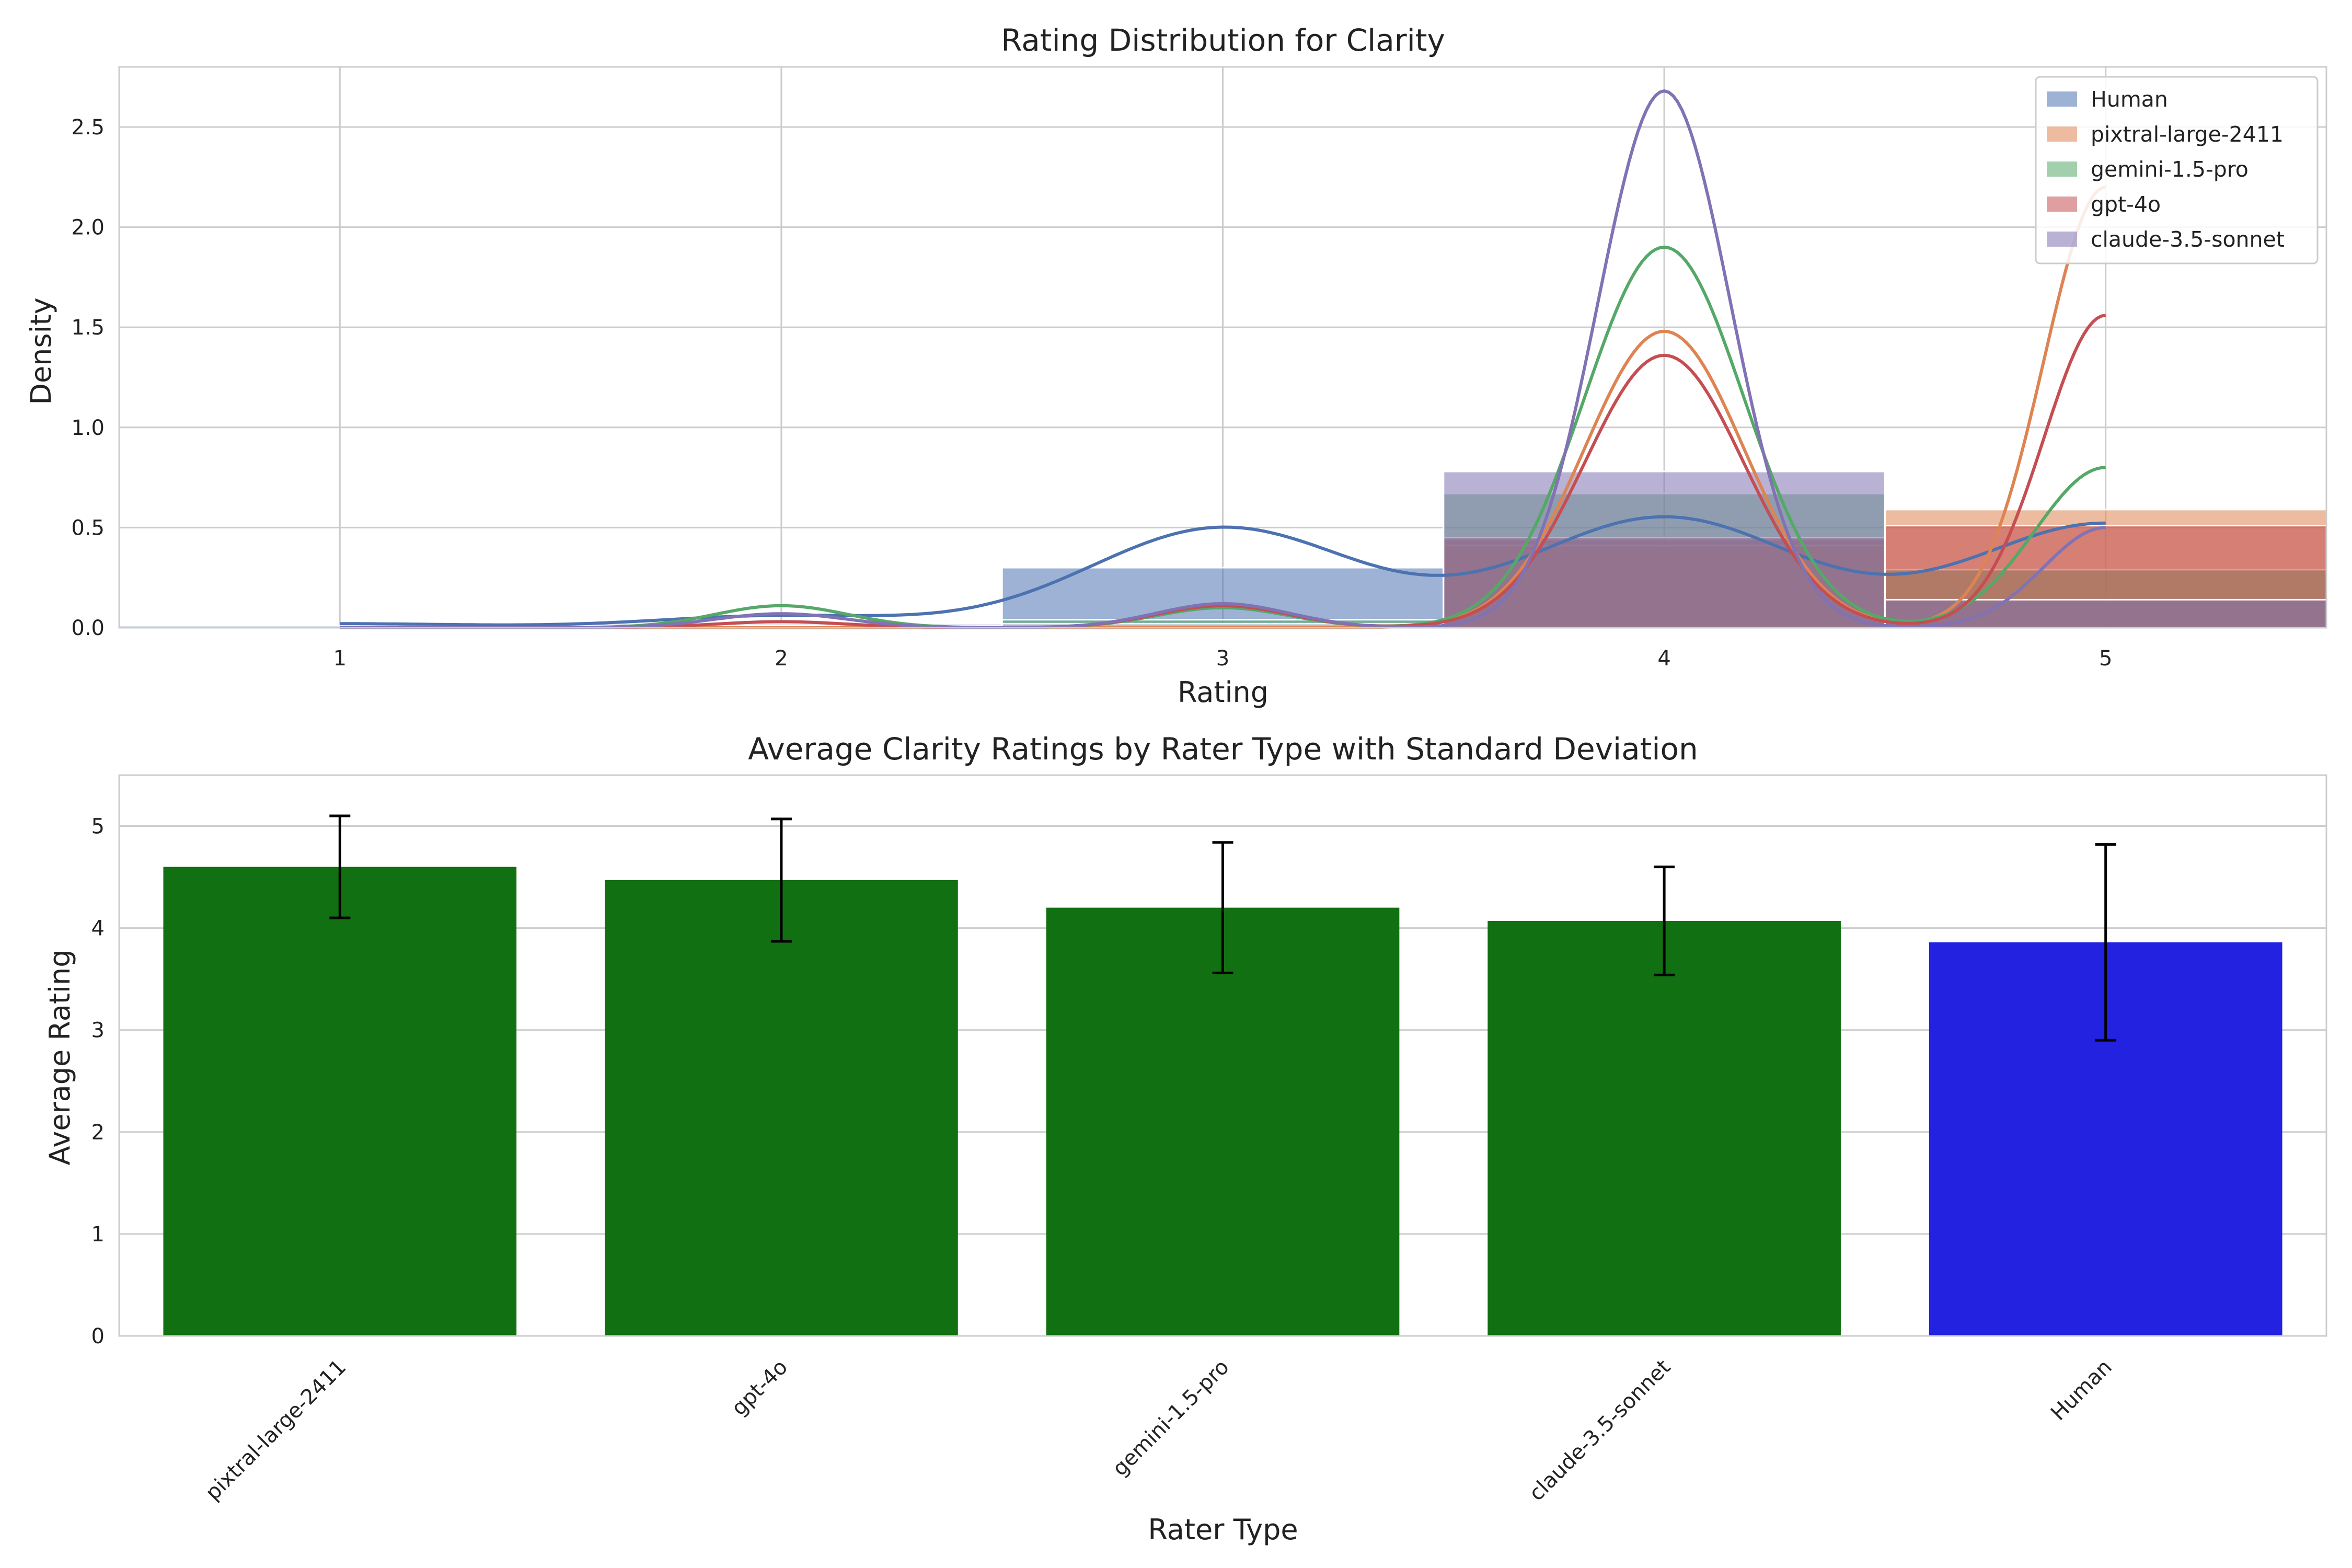 This screenshot has width=2352, height=1568. What do you see at coordinates (59, 1057) in the screenshot?
I see `bottom-chart-ylabel: Average Rating` at bounding box center [59, 1057].